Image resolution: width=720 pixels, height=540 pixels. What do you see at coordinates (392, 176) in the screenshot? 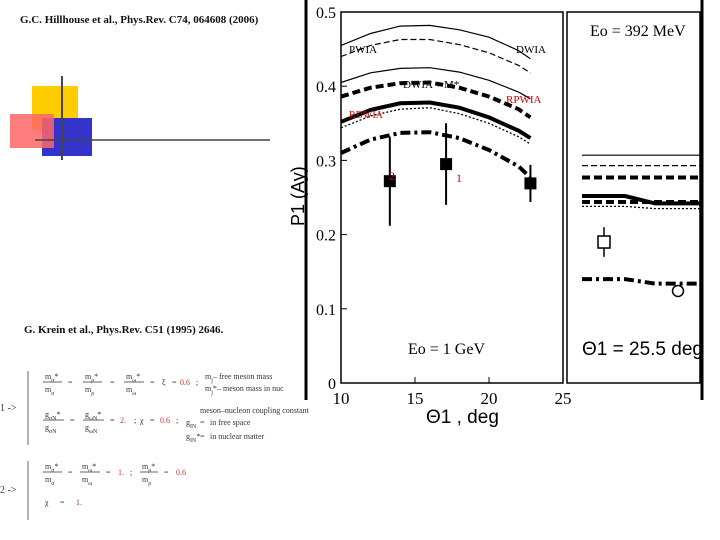
I see `annotation-2: 2` at bounding box center [392, 176].